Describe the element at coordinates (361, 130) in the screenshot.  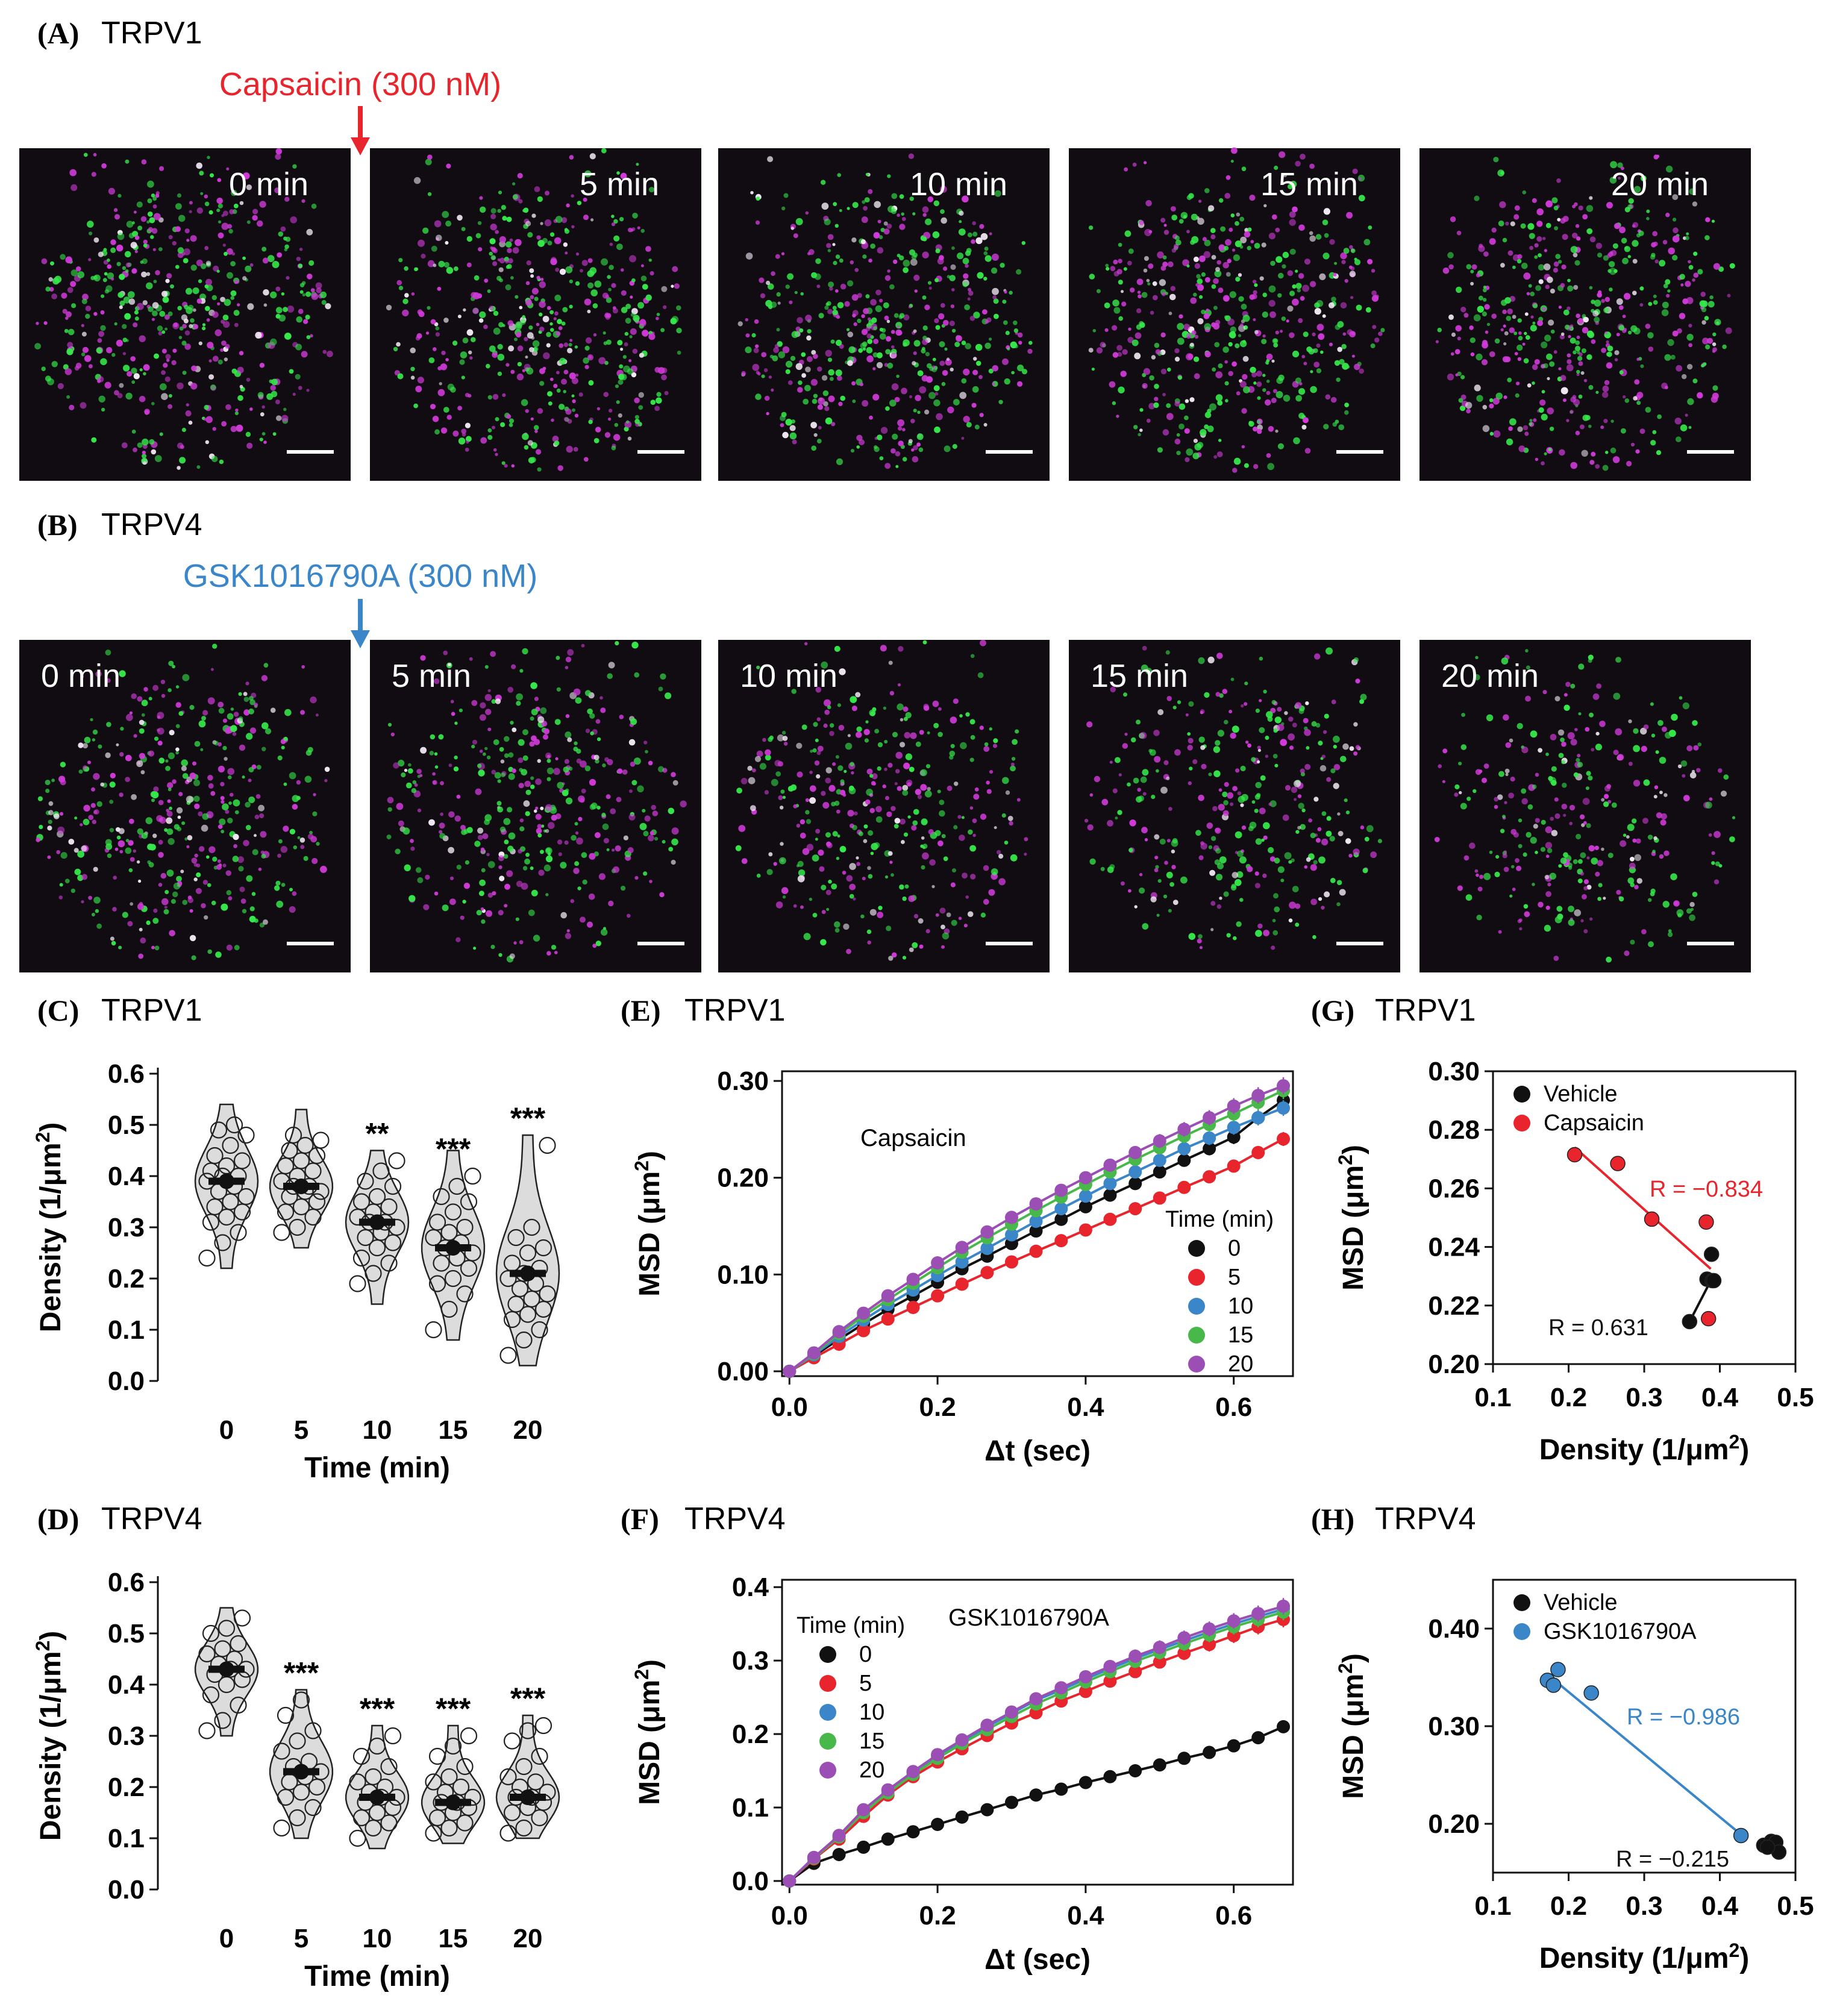
I see `stimulus-arrow-red` at that location.